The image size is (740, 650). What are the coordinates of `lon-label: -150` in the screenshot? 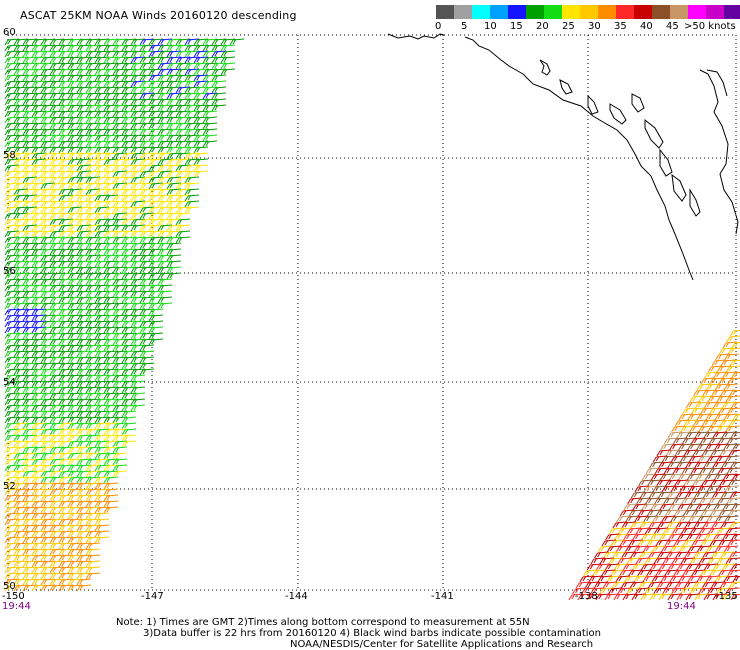 It's located at (13, 596).